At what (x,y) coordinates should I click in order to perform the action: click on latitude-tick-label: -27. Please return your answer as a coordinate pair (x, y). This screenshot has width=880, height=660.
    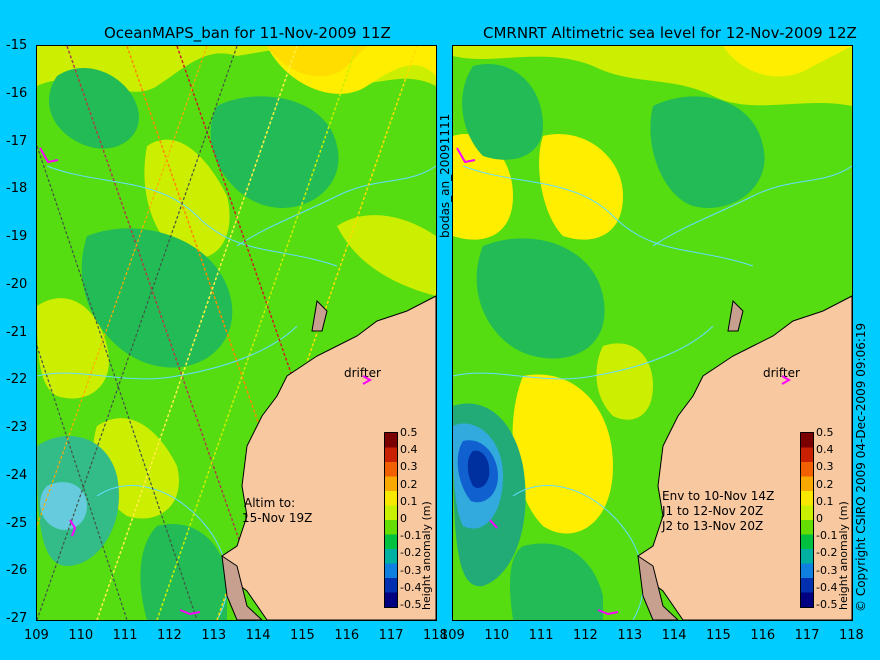
    Looking at the image, I should click on (17, 618).